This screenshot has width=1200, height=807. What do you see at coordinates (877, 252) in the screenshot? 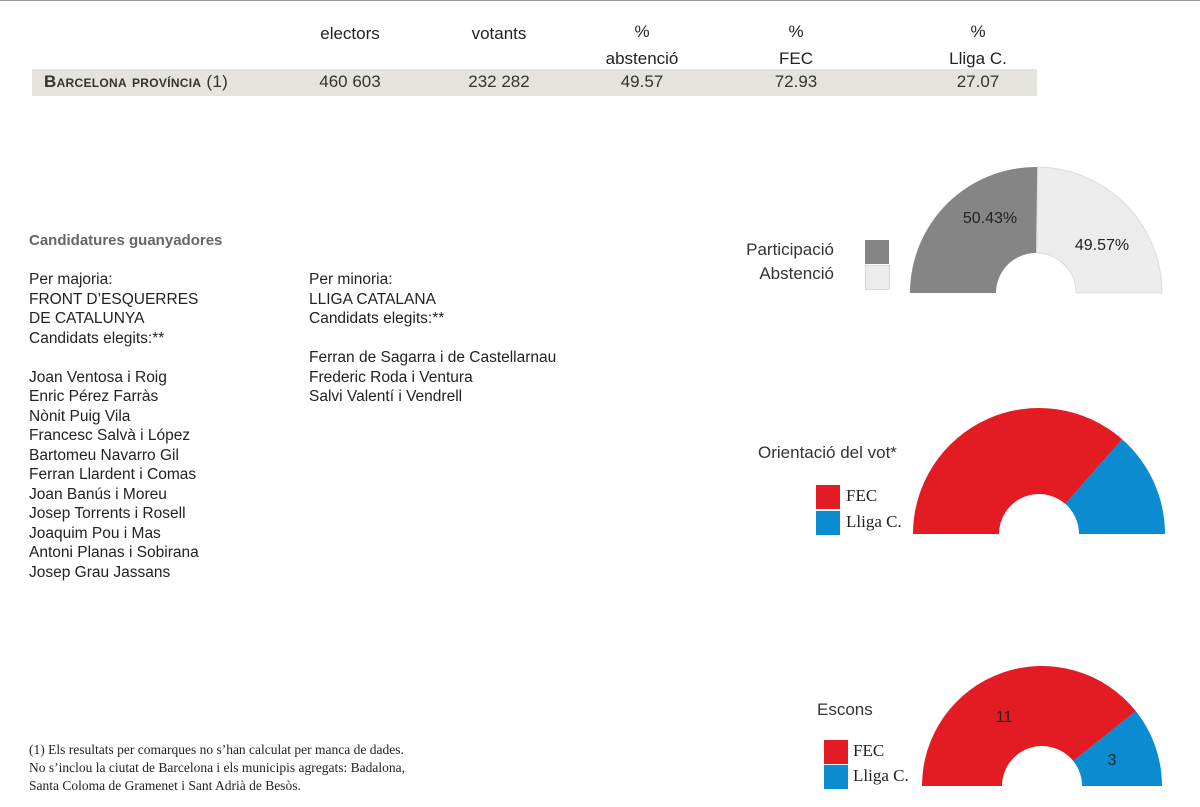
I see `swatch-participacio` at bounding box center [877, 252].